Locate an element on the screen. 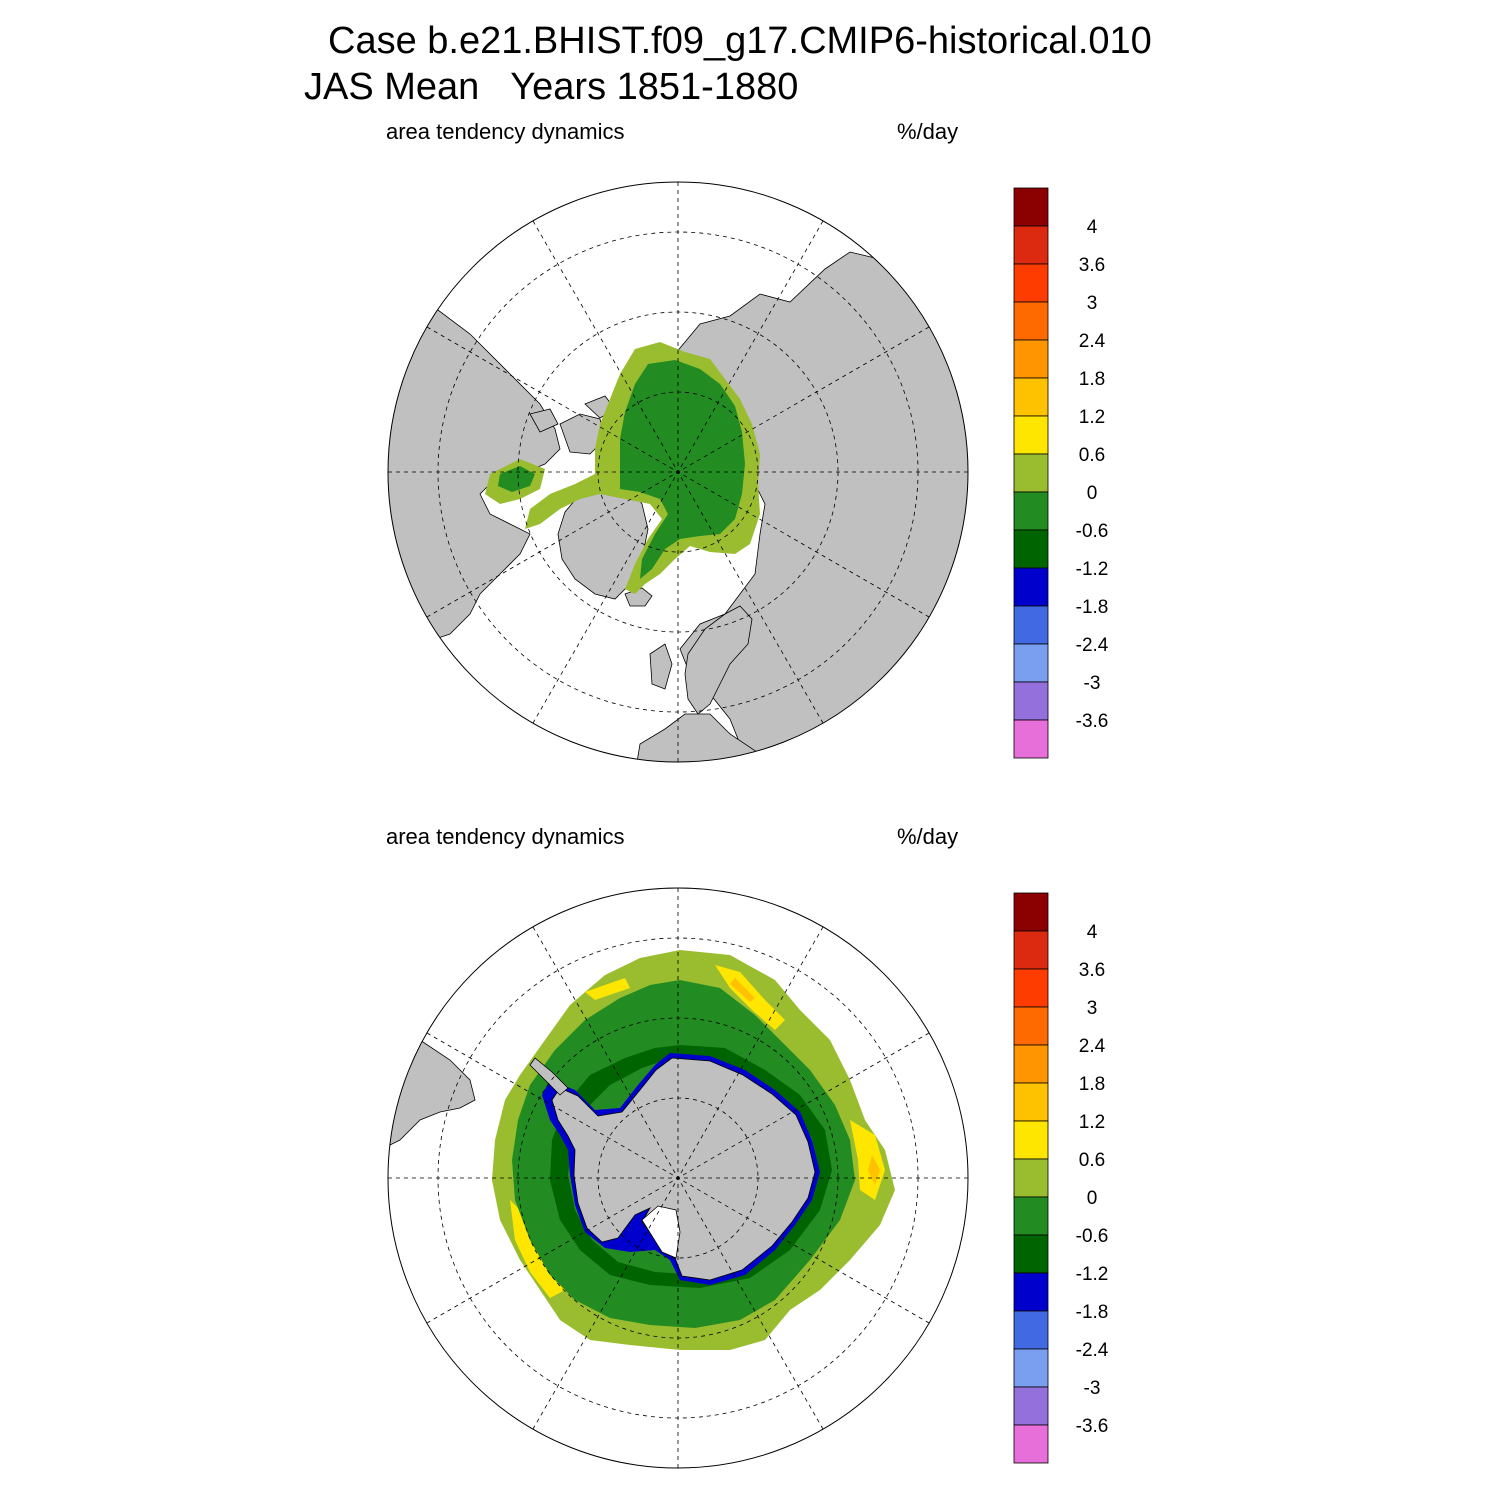 This screenshot has height=1500, width=1500. south-graticule is located at coordinates (678, 1178).